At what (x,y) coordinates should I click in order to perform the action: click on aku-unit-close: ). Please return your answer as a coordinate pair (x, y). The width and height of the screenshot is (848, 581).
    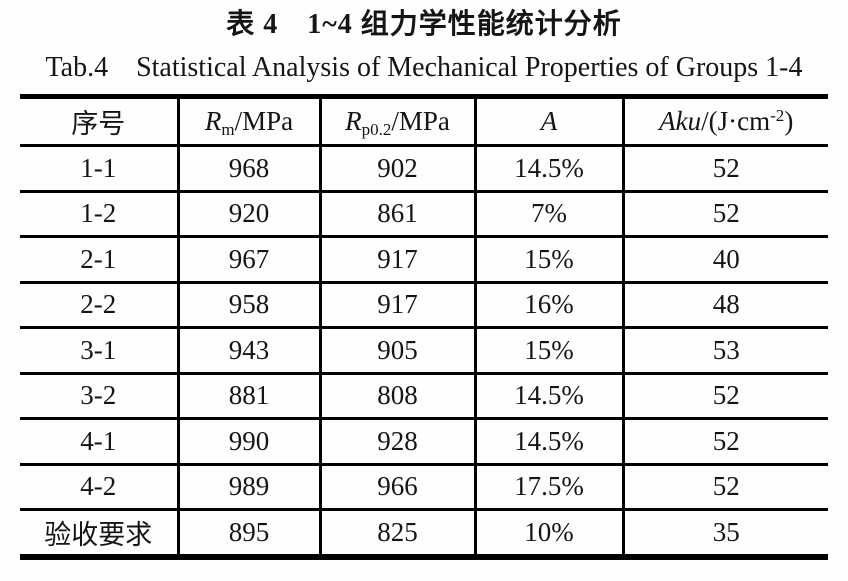
    Looking at the image, I should click on (789, 121).